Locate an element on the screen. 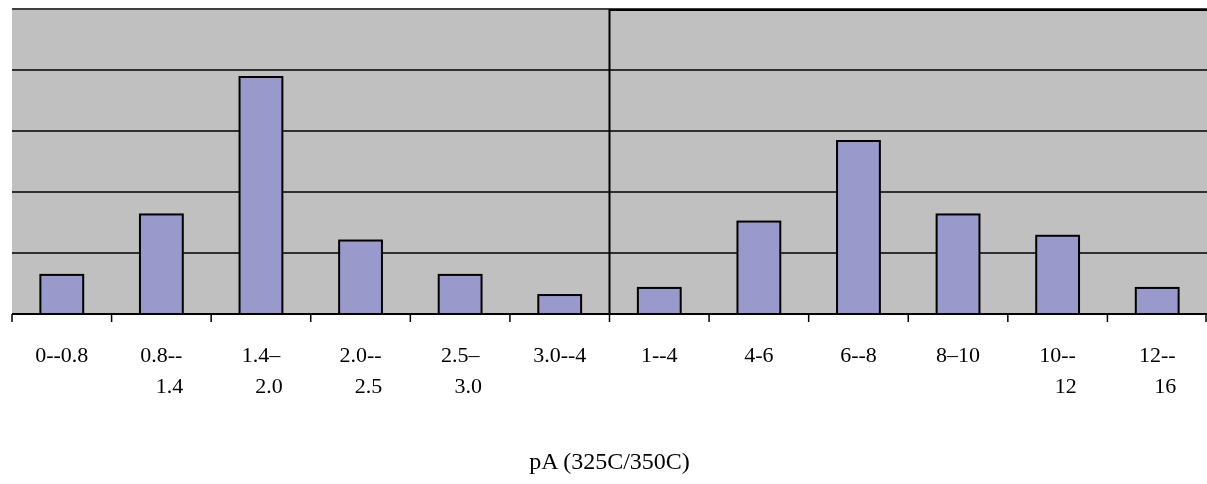 The width and height of the screenshot is (1207, 484). x-axis-title: pA (325C/350C) is located at coordinates (609, 461).